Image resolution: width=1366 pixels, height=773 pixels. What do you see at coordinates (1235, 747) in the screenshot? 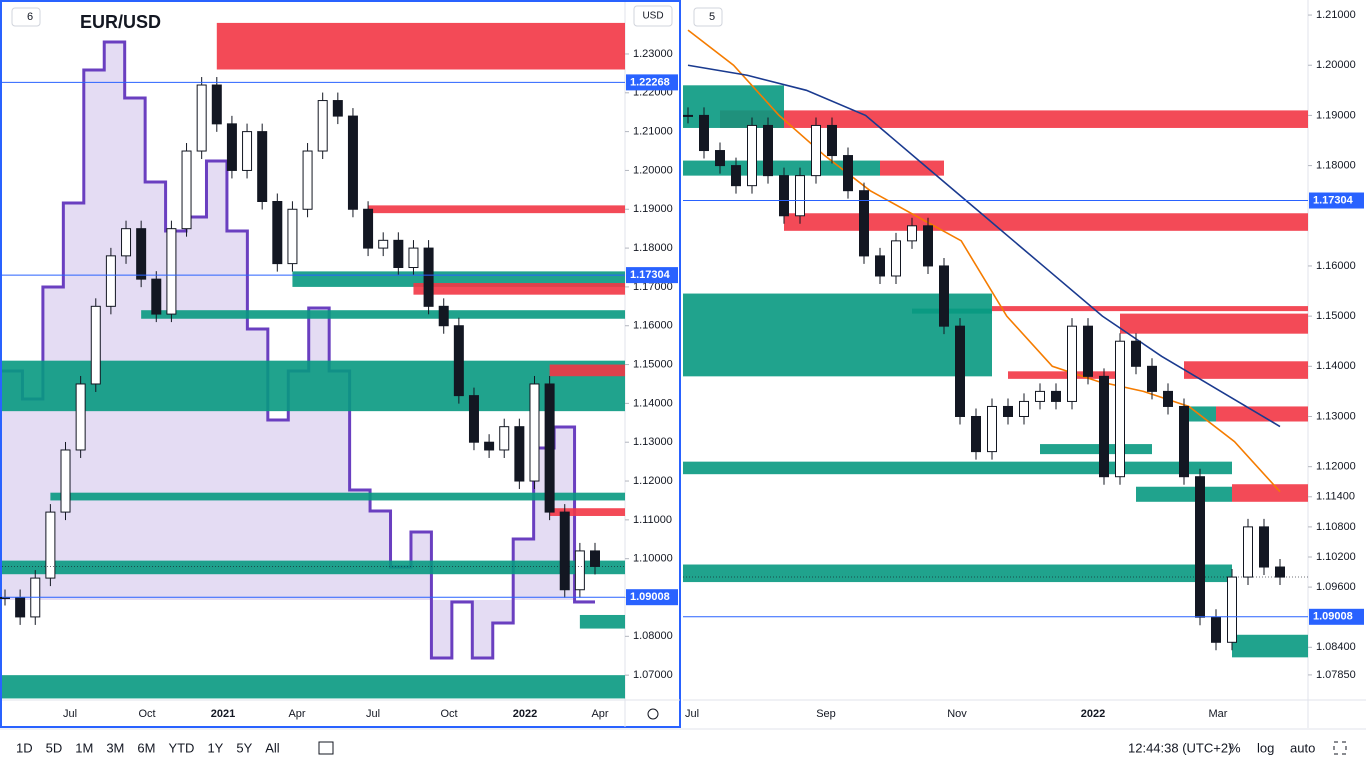
I see `scale-option: %` at bounding box center [1235, 747].